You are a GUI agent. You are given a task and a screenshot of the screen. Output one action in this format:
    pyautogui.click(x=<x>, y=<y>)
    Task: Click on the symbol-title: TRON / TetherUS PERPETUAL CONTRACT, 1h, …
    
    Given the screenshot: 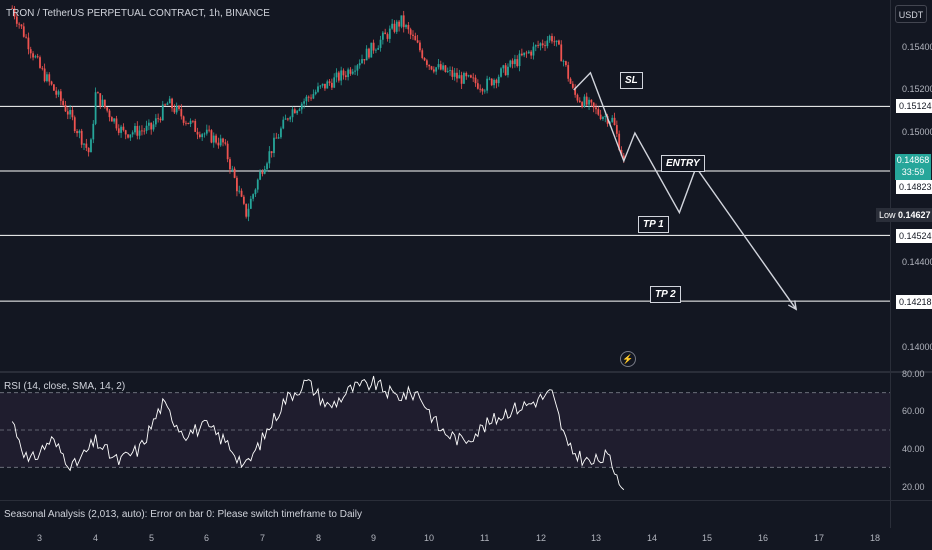 What is the action you would take?
    pyautogui.click(x=138, y=13)
    